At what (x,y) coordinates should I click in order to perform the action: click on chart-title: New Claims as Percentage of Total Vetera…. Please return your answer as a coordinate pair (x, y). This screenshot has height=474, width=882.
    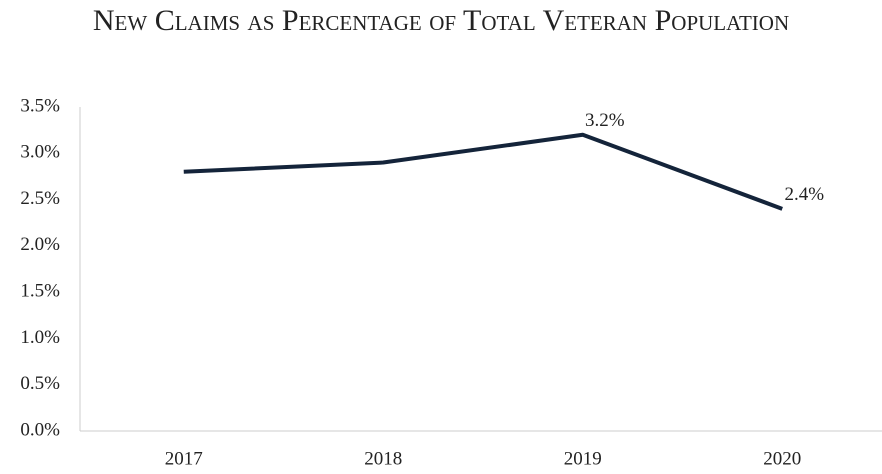
    Looking at the image, I should click on (441, 20).